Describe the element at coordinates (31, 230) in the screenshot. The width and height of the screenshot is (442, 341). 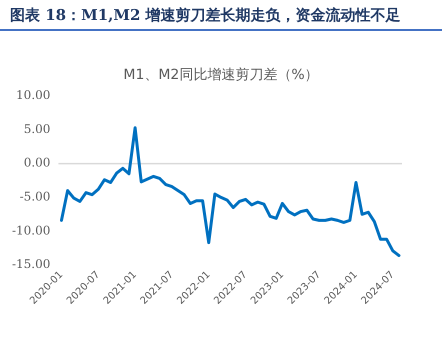
I see `y-tick-label: -10.00` at that location.